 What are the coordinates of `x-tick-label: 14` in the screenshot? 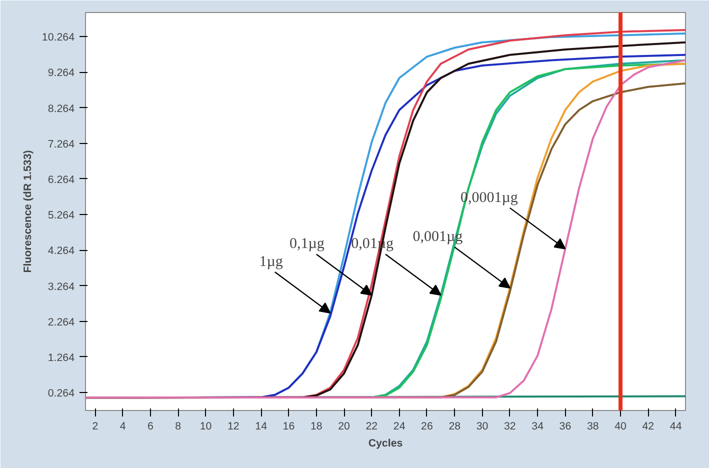 It's located at (261, 426).